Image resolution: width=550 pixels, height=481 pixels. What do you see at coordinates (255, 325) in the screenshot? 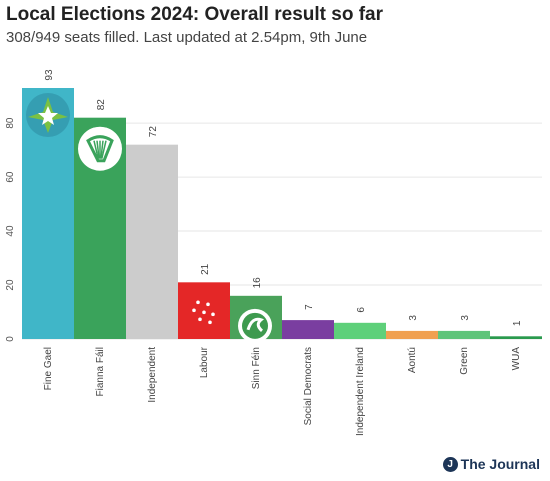
I see `sinn-fein-logo` at bounding box center [255, 325].